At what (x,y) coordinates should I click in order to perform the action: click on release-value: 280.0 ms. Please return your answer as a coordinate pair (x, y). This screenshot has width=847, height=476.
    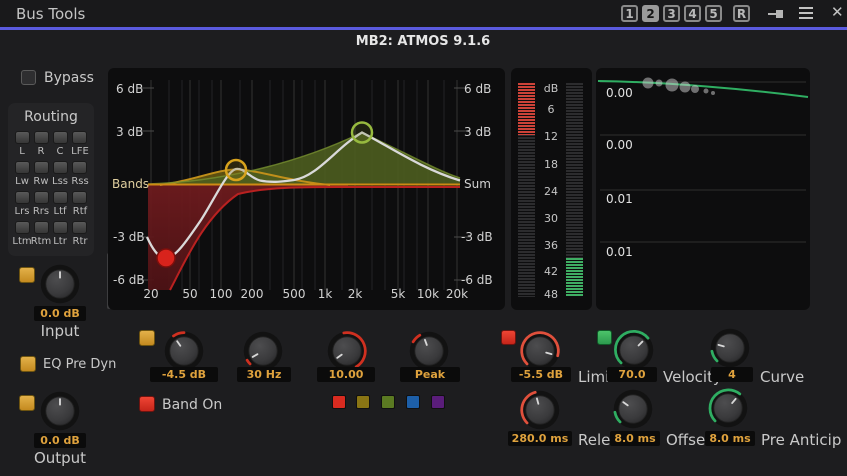
    Looking at the image, I should click on (540, 438).